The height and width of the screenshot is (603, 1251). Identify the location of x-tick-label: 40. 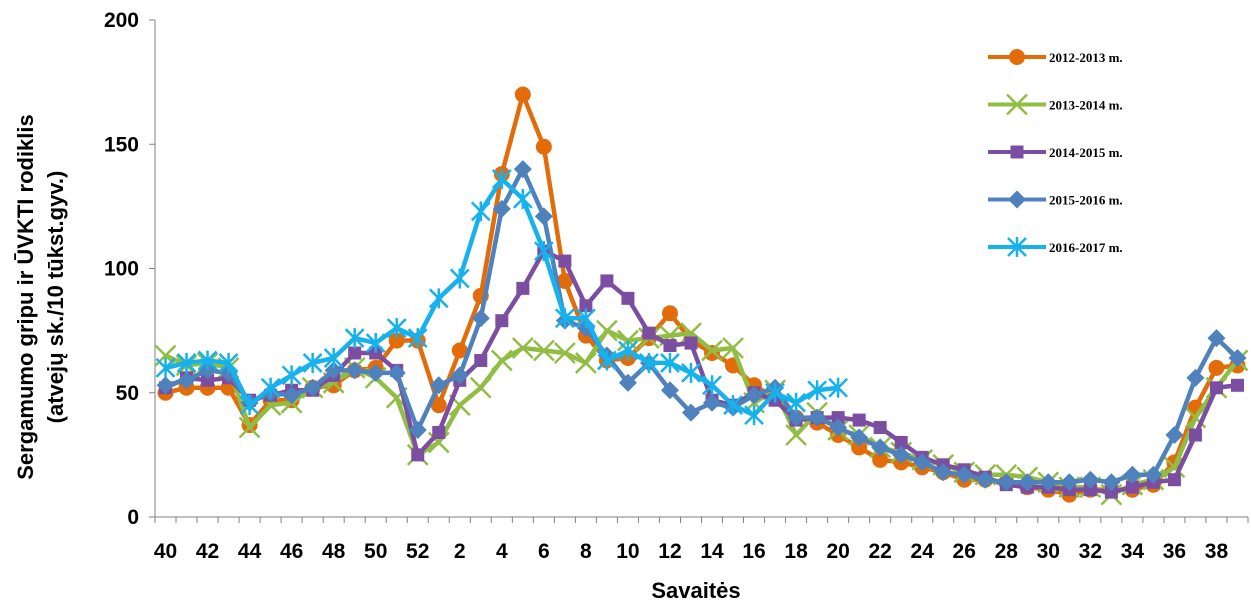
(165, 551).